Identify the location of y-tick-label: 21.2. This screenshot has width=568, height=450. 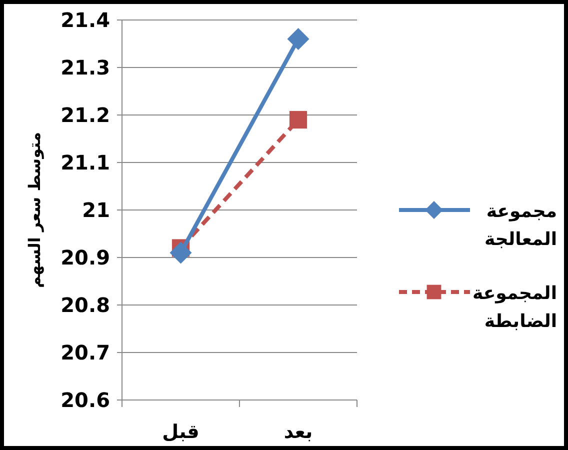
(85, 115).